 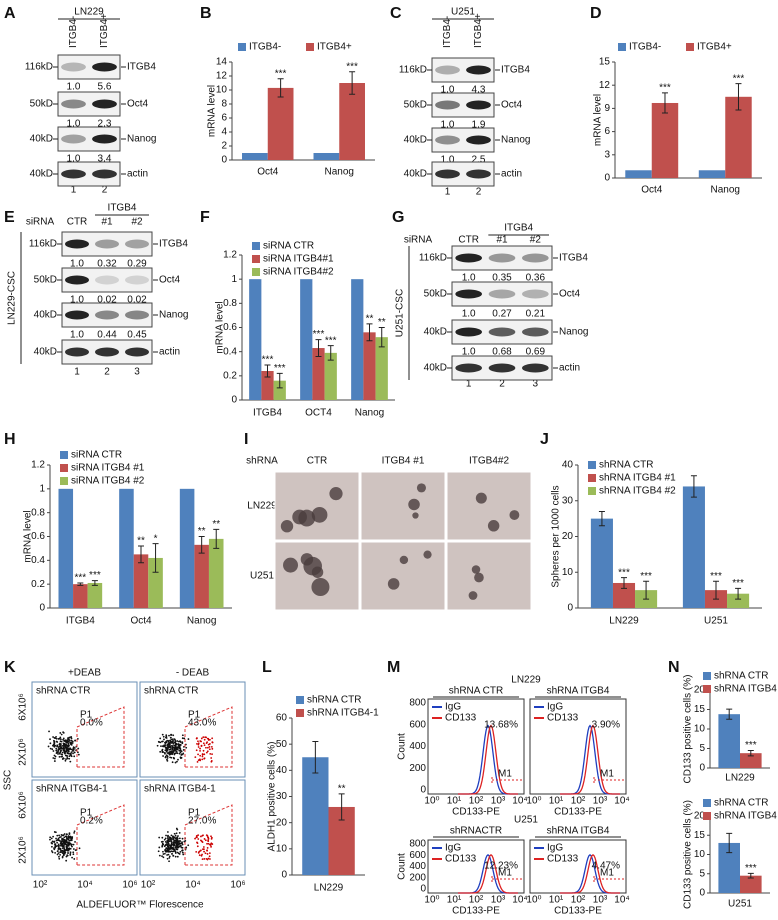 What do you see at coordinates (138, 104) in the screenshot?
I see `protein-label: Oct4` at bounding box center [138, 104].